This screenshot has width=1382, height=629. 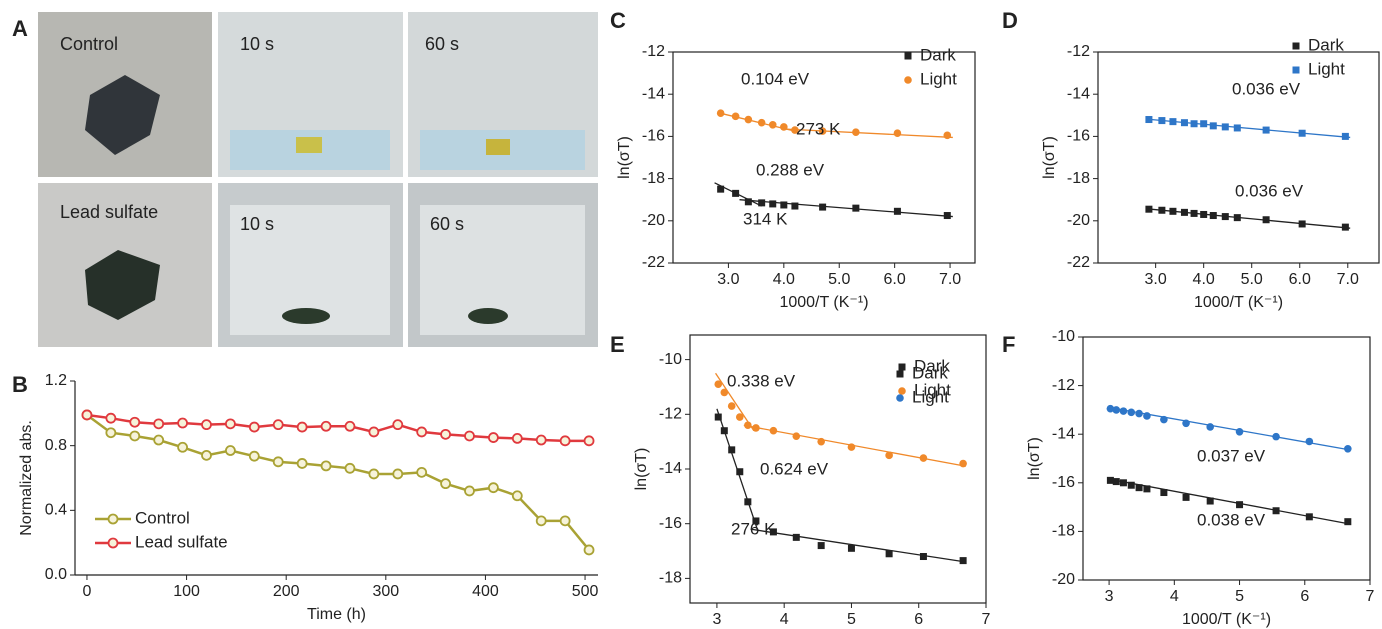 I want to click on x-tick-label: 4.0, so click(x=784, y=279).